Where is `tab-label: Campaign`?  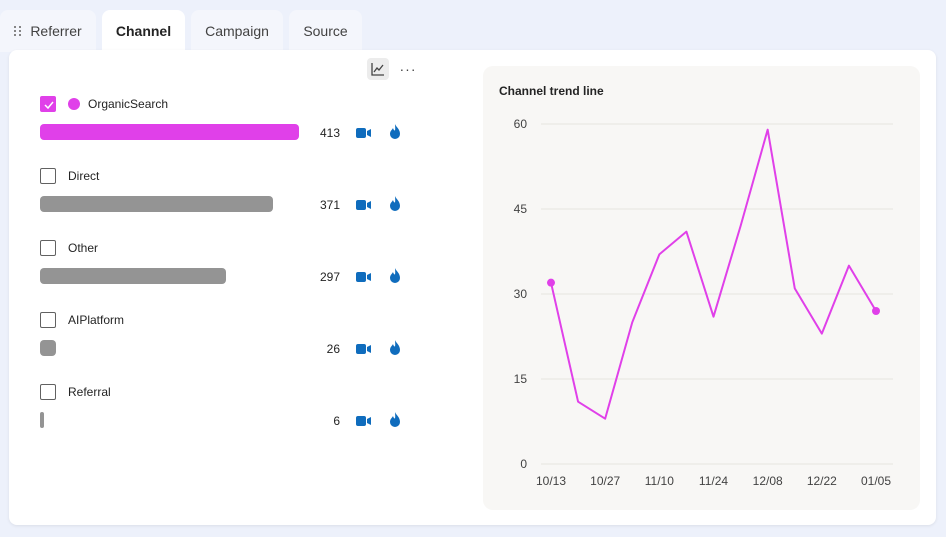
tab-label: Campaign is located at coordinates (237, 31).